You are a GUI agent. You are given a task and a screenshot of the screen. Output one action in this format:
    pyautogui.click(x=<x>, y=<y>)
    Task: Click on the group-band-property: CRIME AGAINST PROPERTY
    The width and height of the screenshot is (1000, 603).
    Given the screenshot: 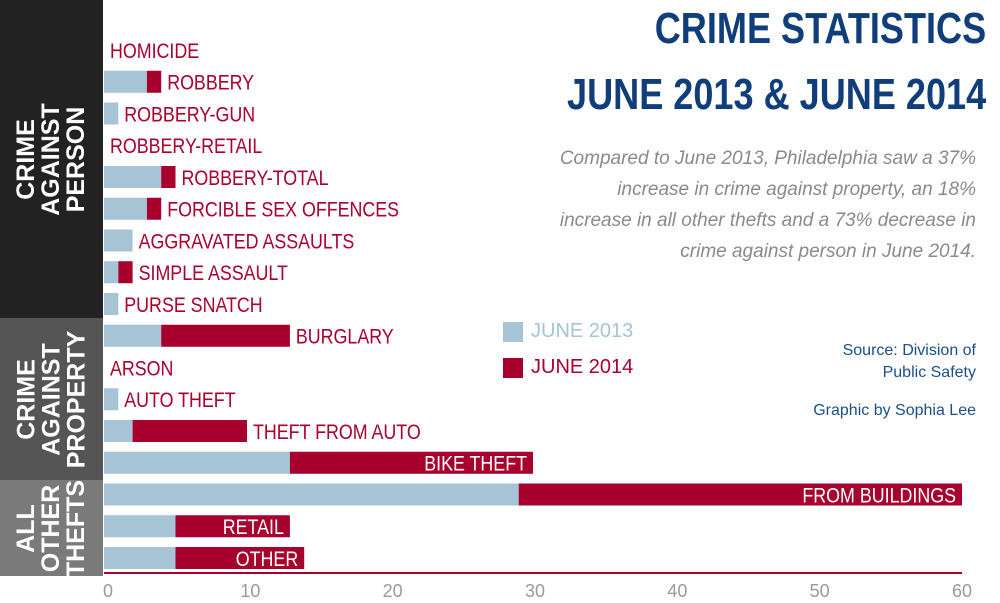 What is the action you would take?
    pyautogui.click(x=51, y=399)
    